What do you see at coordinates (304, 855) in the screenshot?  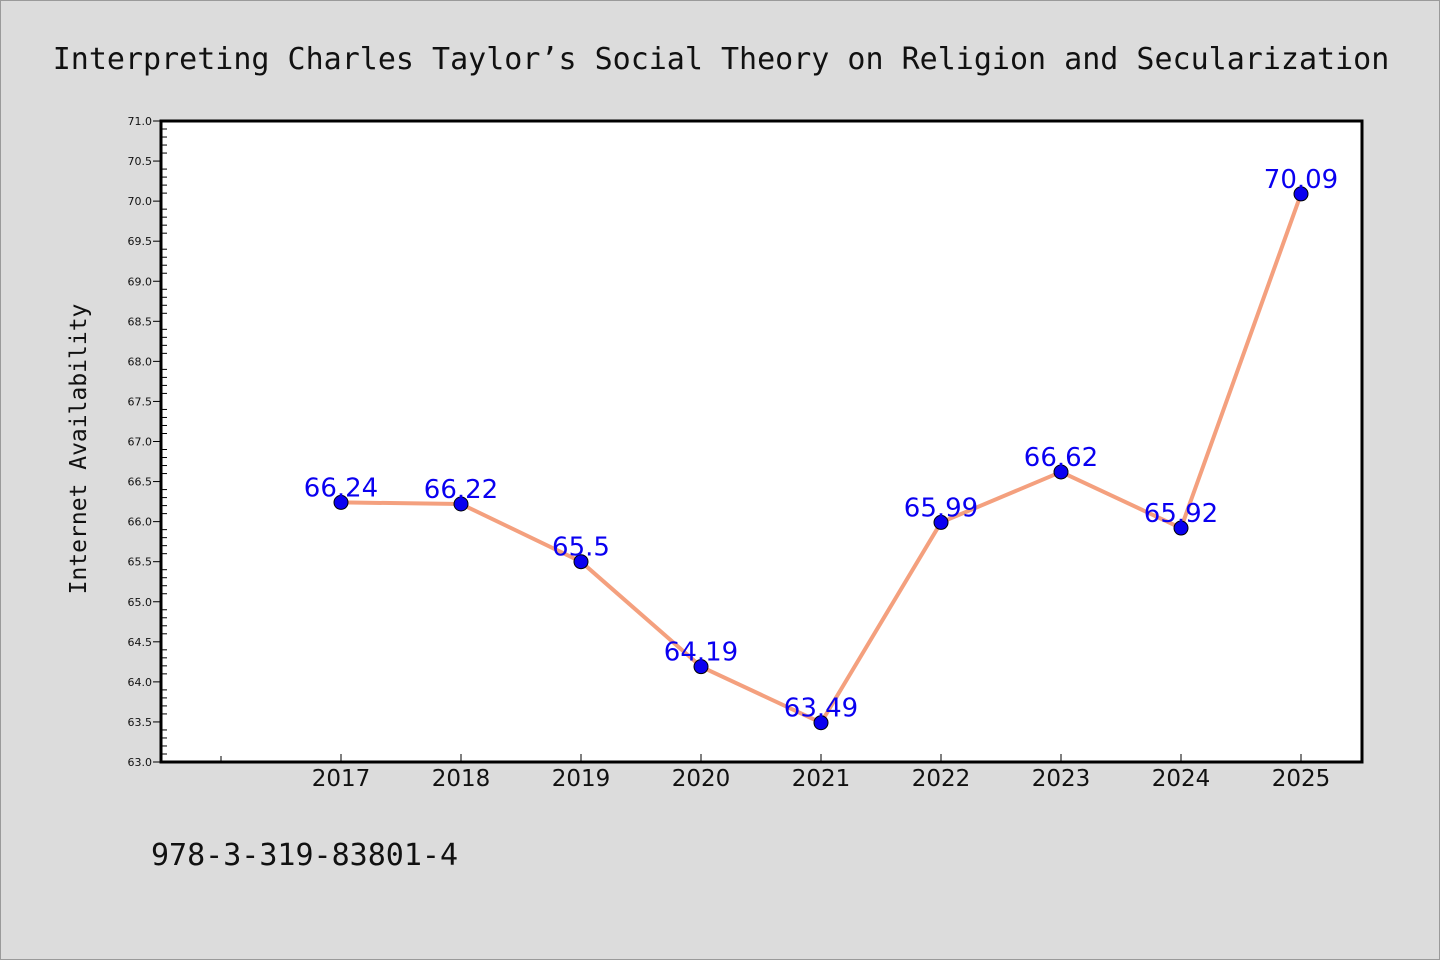 I see `isbn-footer: 978-3-319-83801-4` at bounding box center [304, 855].